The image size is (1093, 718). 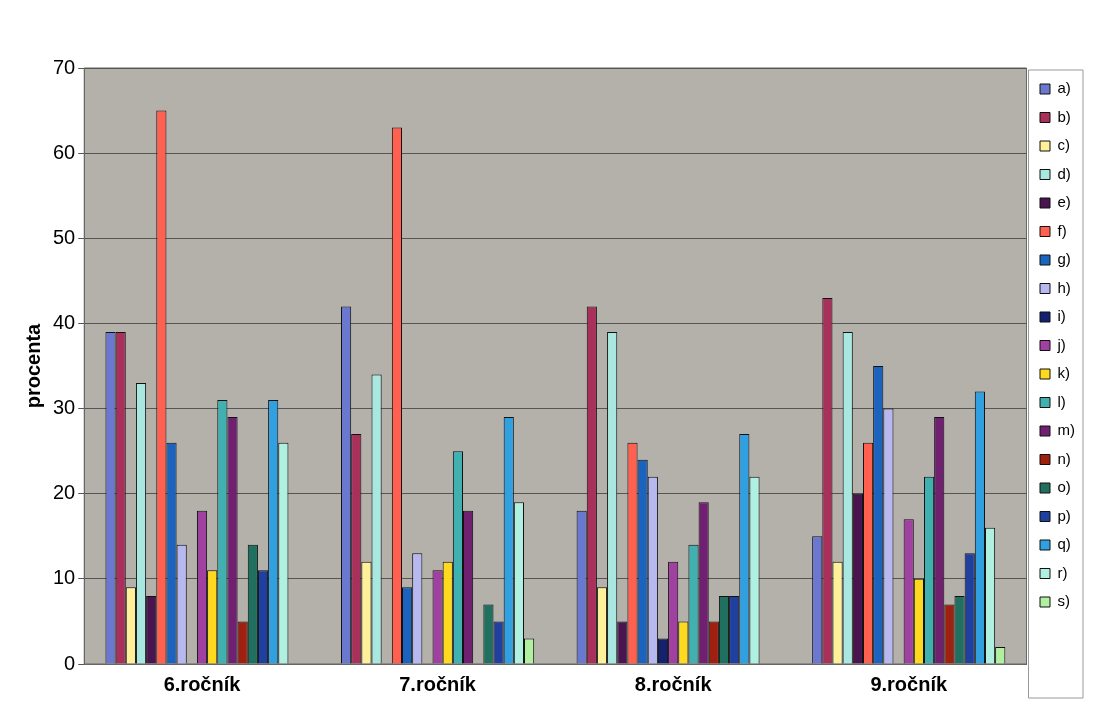 I want to click on legend-label: k), so click(x=1064, y=373).